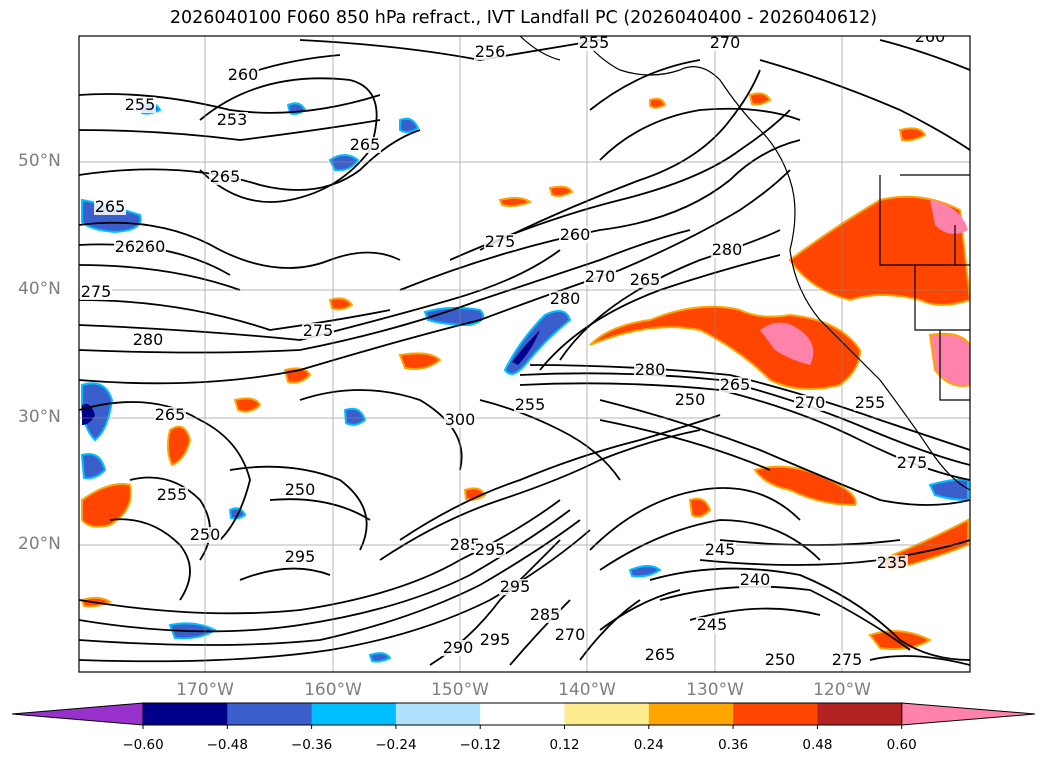 Image resolution: width=1047 pixels, height=765 pixels. Describe the element at coordinates (901, 745) in the screenshot. I see `colorbar-tick-label: 0.60` at that location.